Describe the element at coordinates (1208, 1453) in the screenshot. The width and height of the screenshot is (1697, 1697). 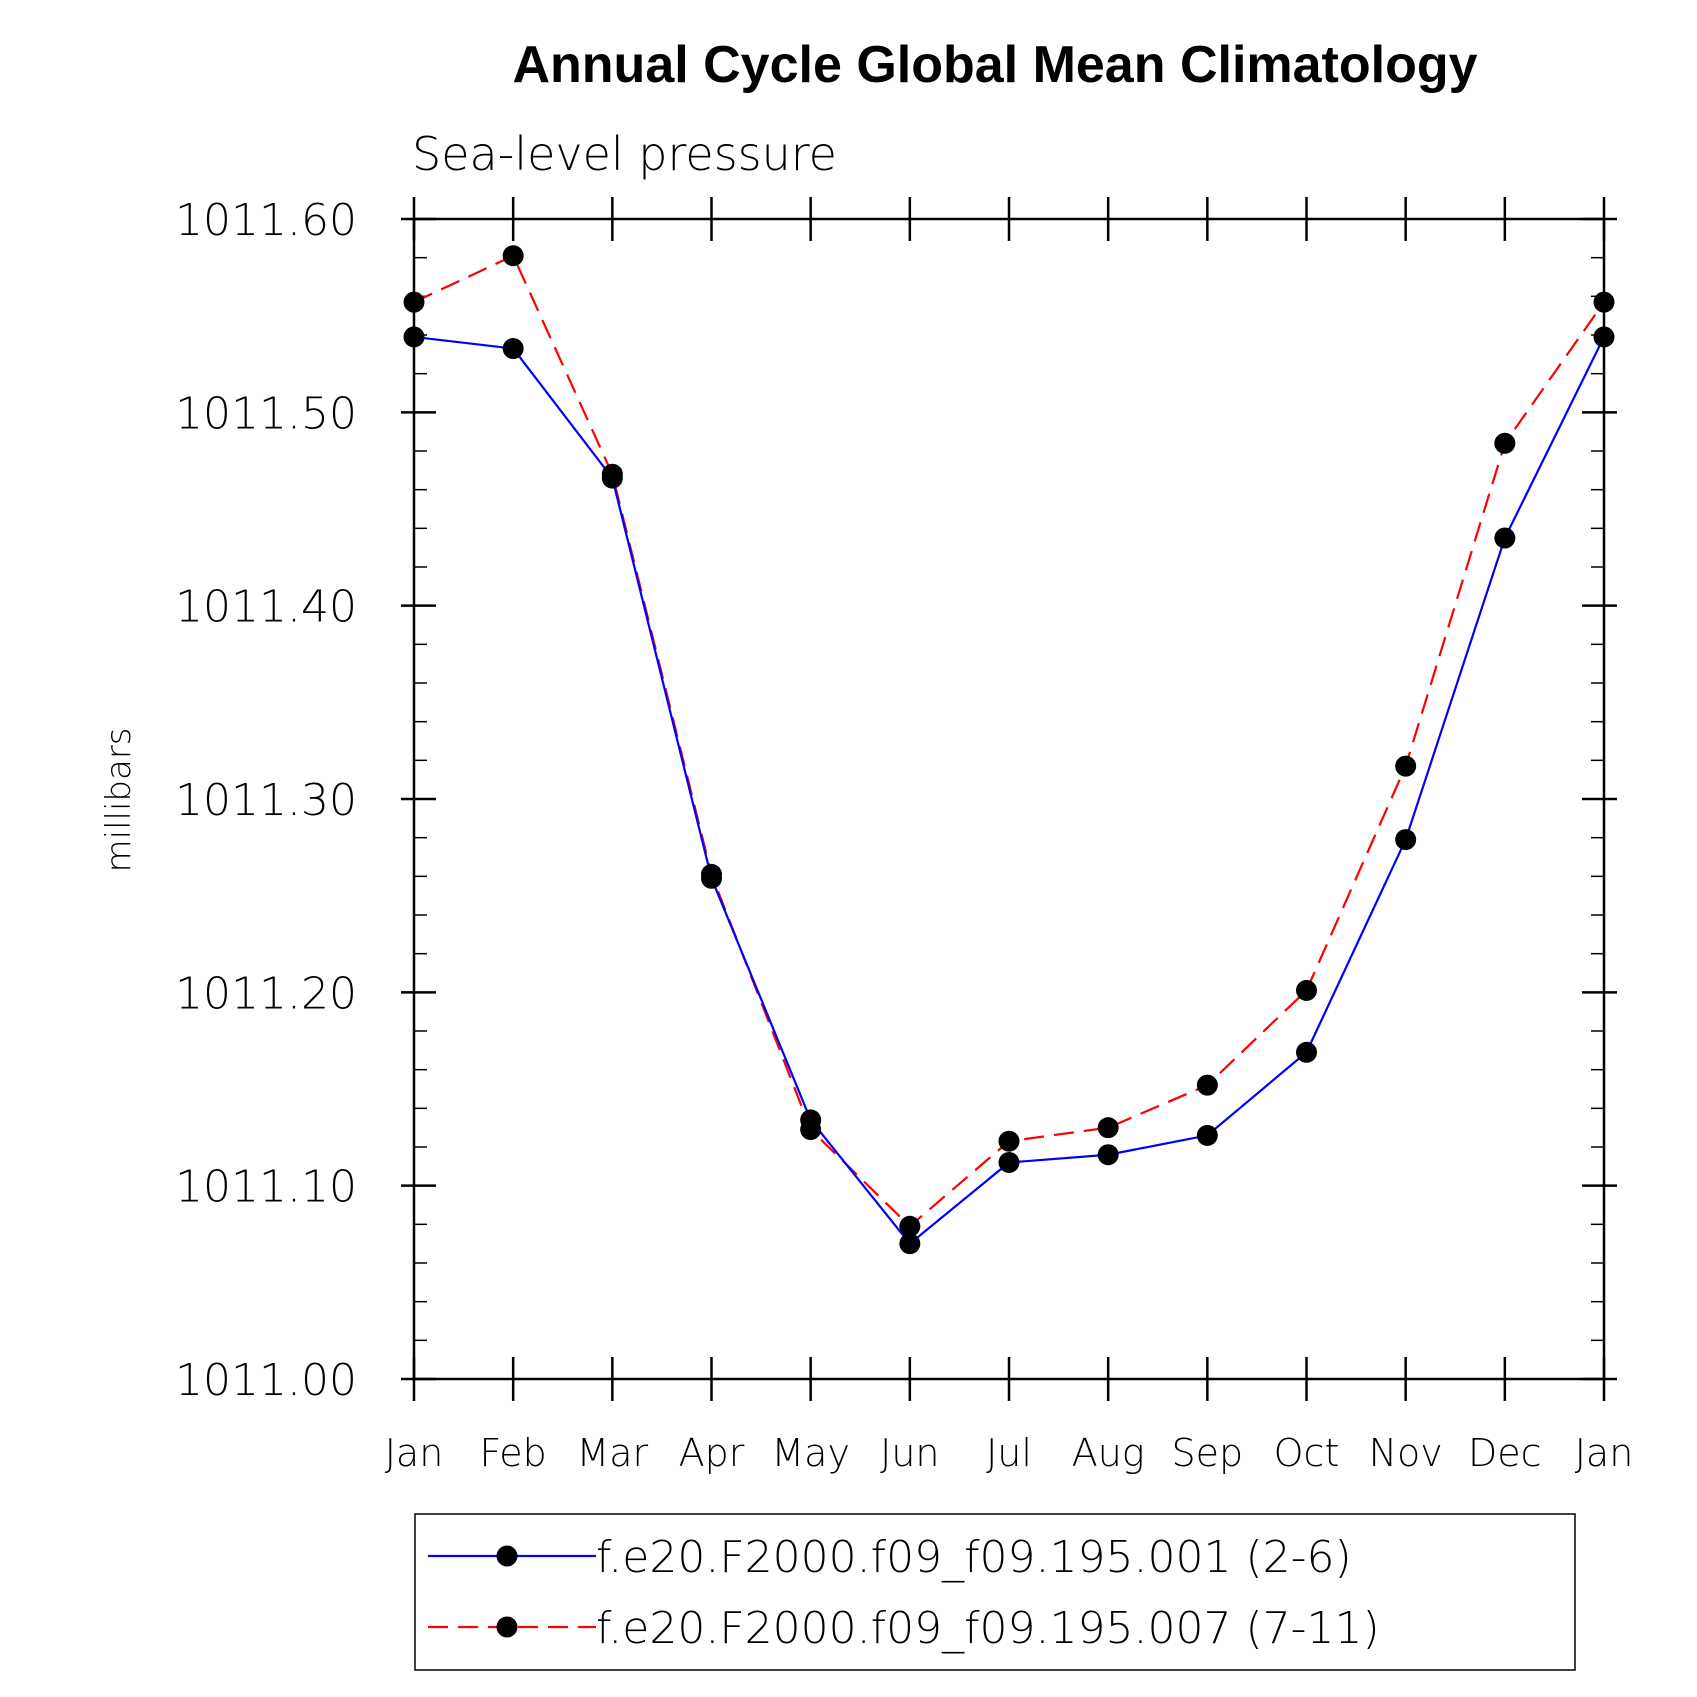
I see `x-tick-label: Sep` at that location.